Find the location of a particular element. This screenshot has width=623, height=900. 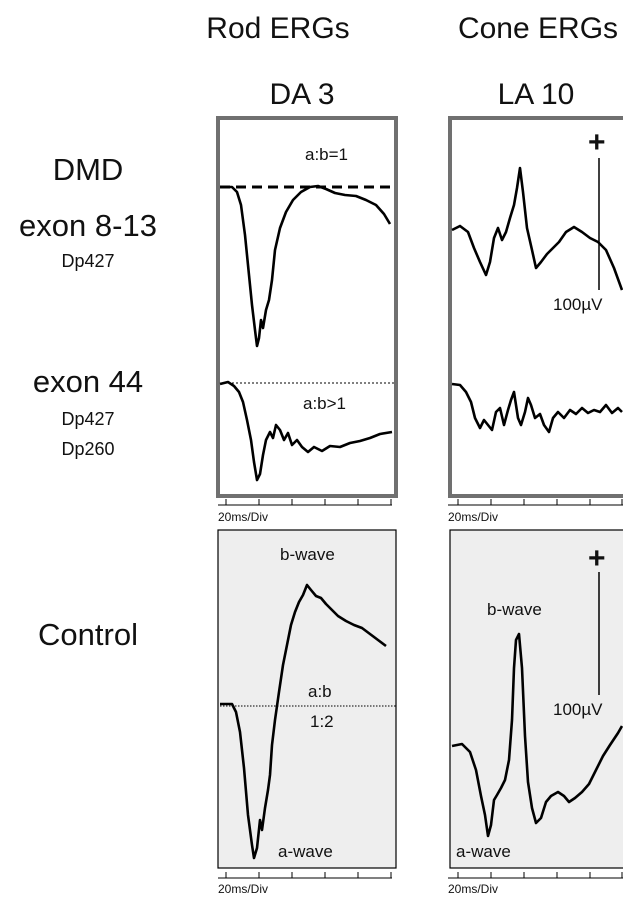

control-rod-panel is located at coordinates (307, 699).